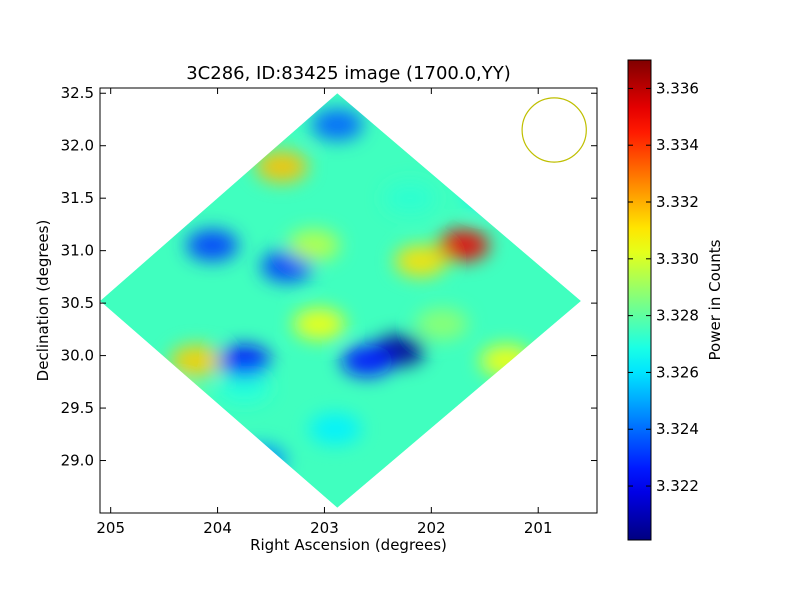 This screenshot has height=600, width=800. What do you see at coordinates (348, 73) in the screenshot?
I see `chart-title: 3C286, ID:83425 image (1700.0,YY)` at bounding box center [348, 73].